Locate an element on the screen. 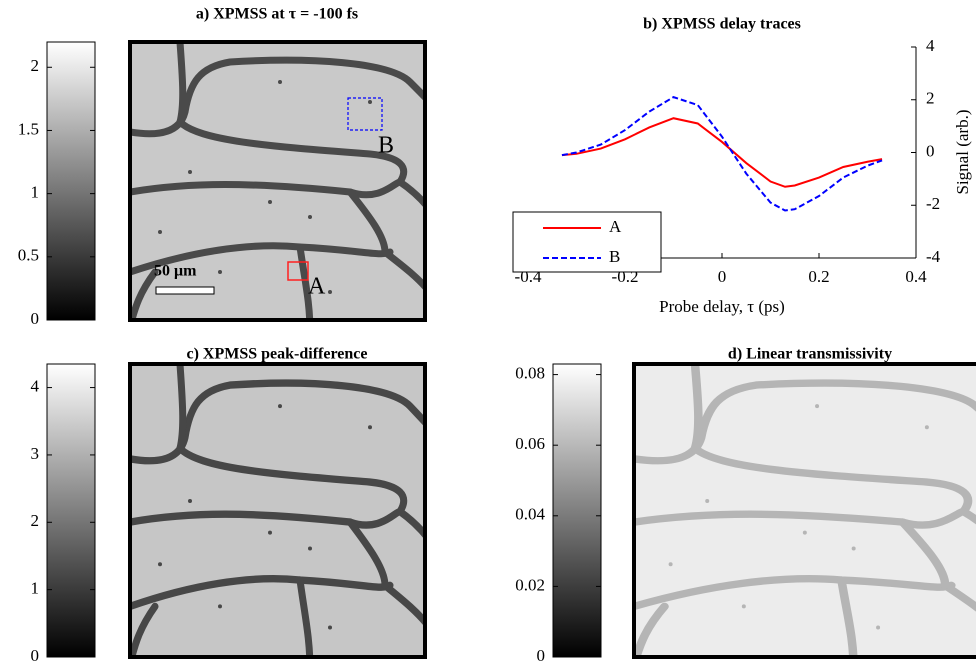  panel-title: b) XPMSS delay traces is located at coordinates (722, 24).